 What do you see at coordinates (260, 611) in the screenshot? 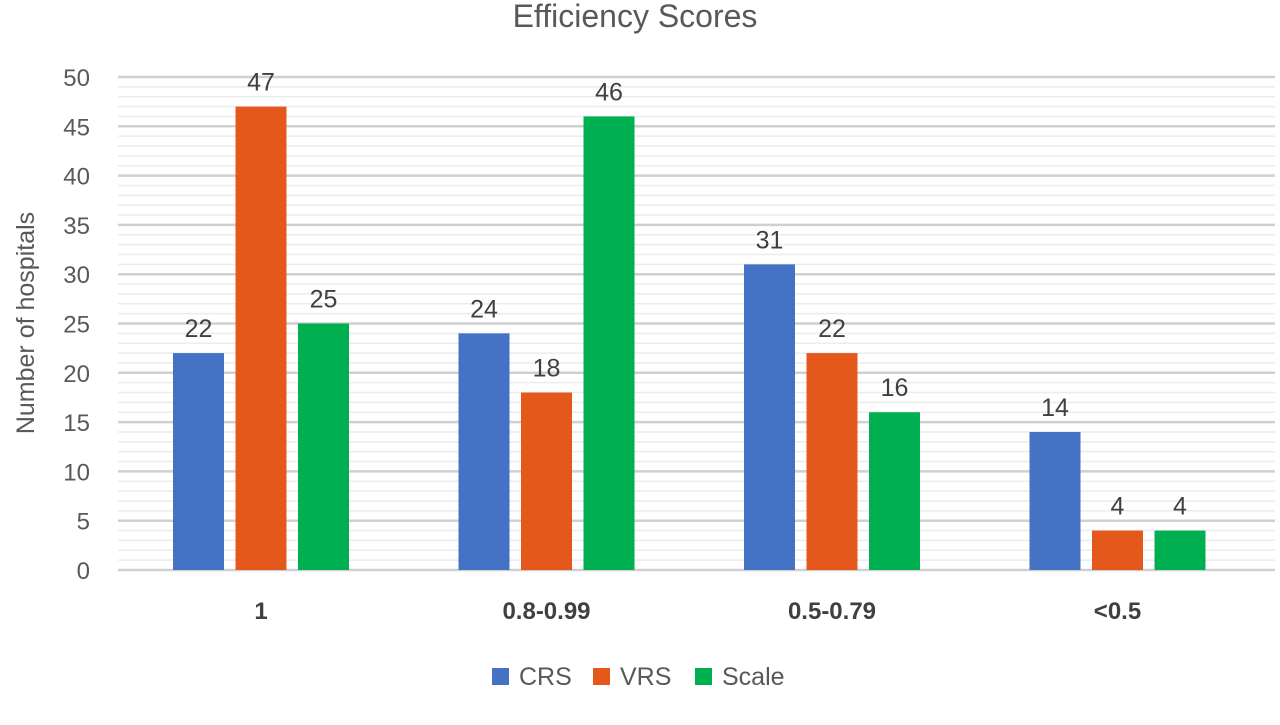
I see `x-tick-label: 1` at bounding box center [260, 611].